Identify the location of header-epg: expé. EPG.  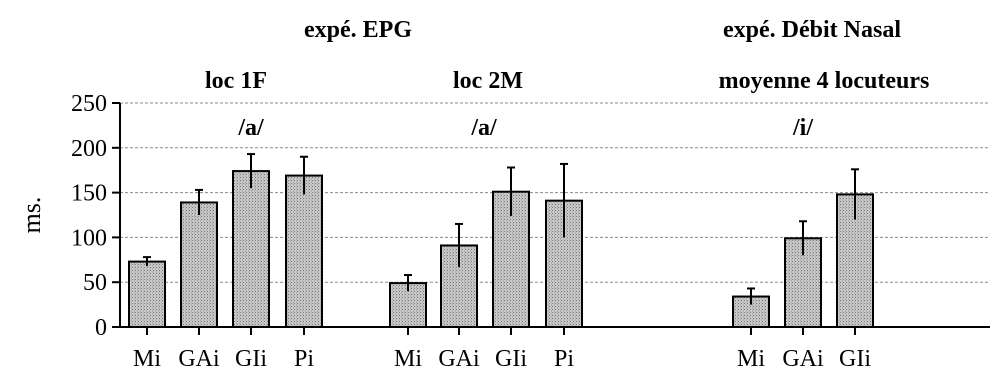
(358, 30).